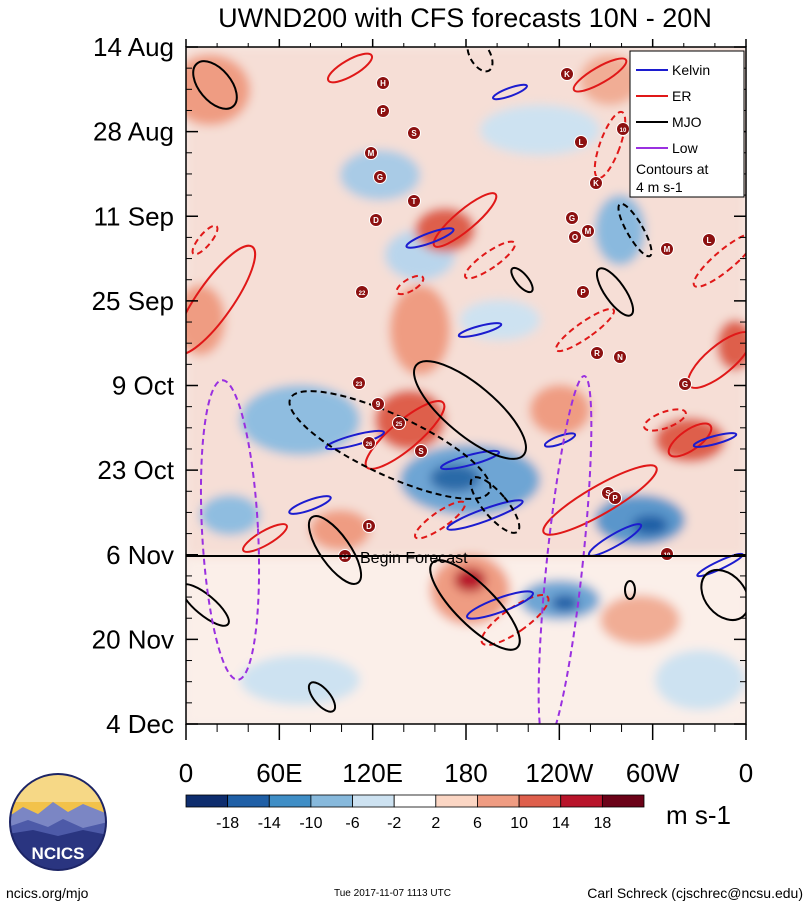  I want to click on colorbar-label: 18, so click(602, 823).